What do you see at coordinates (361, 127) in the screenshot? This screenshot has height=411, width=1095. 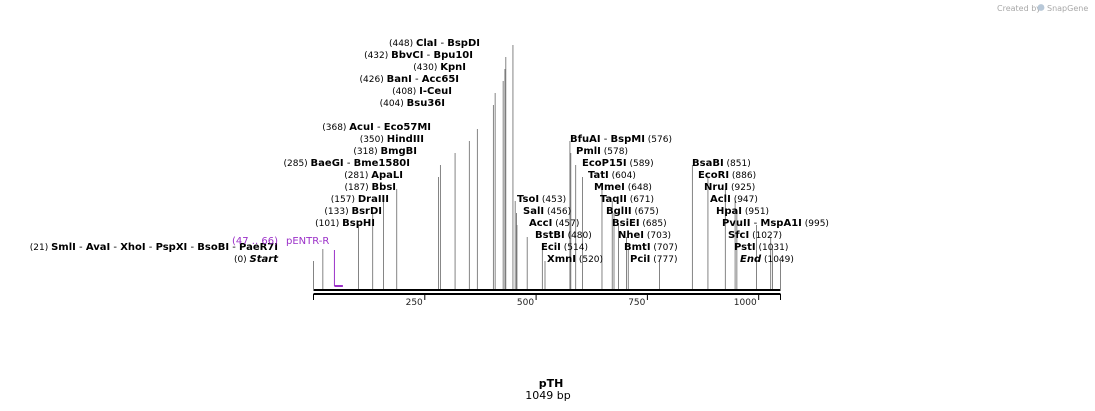 I see `enzyme-name: AcuI` at bounding box center [361, 127].